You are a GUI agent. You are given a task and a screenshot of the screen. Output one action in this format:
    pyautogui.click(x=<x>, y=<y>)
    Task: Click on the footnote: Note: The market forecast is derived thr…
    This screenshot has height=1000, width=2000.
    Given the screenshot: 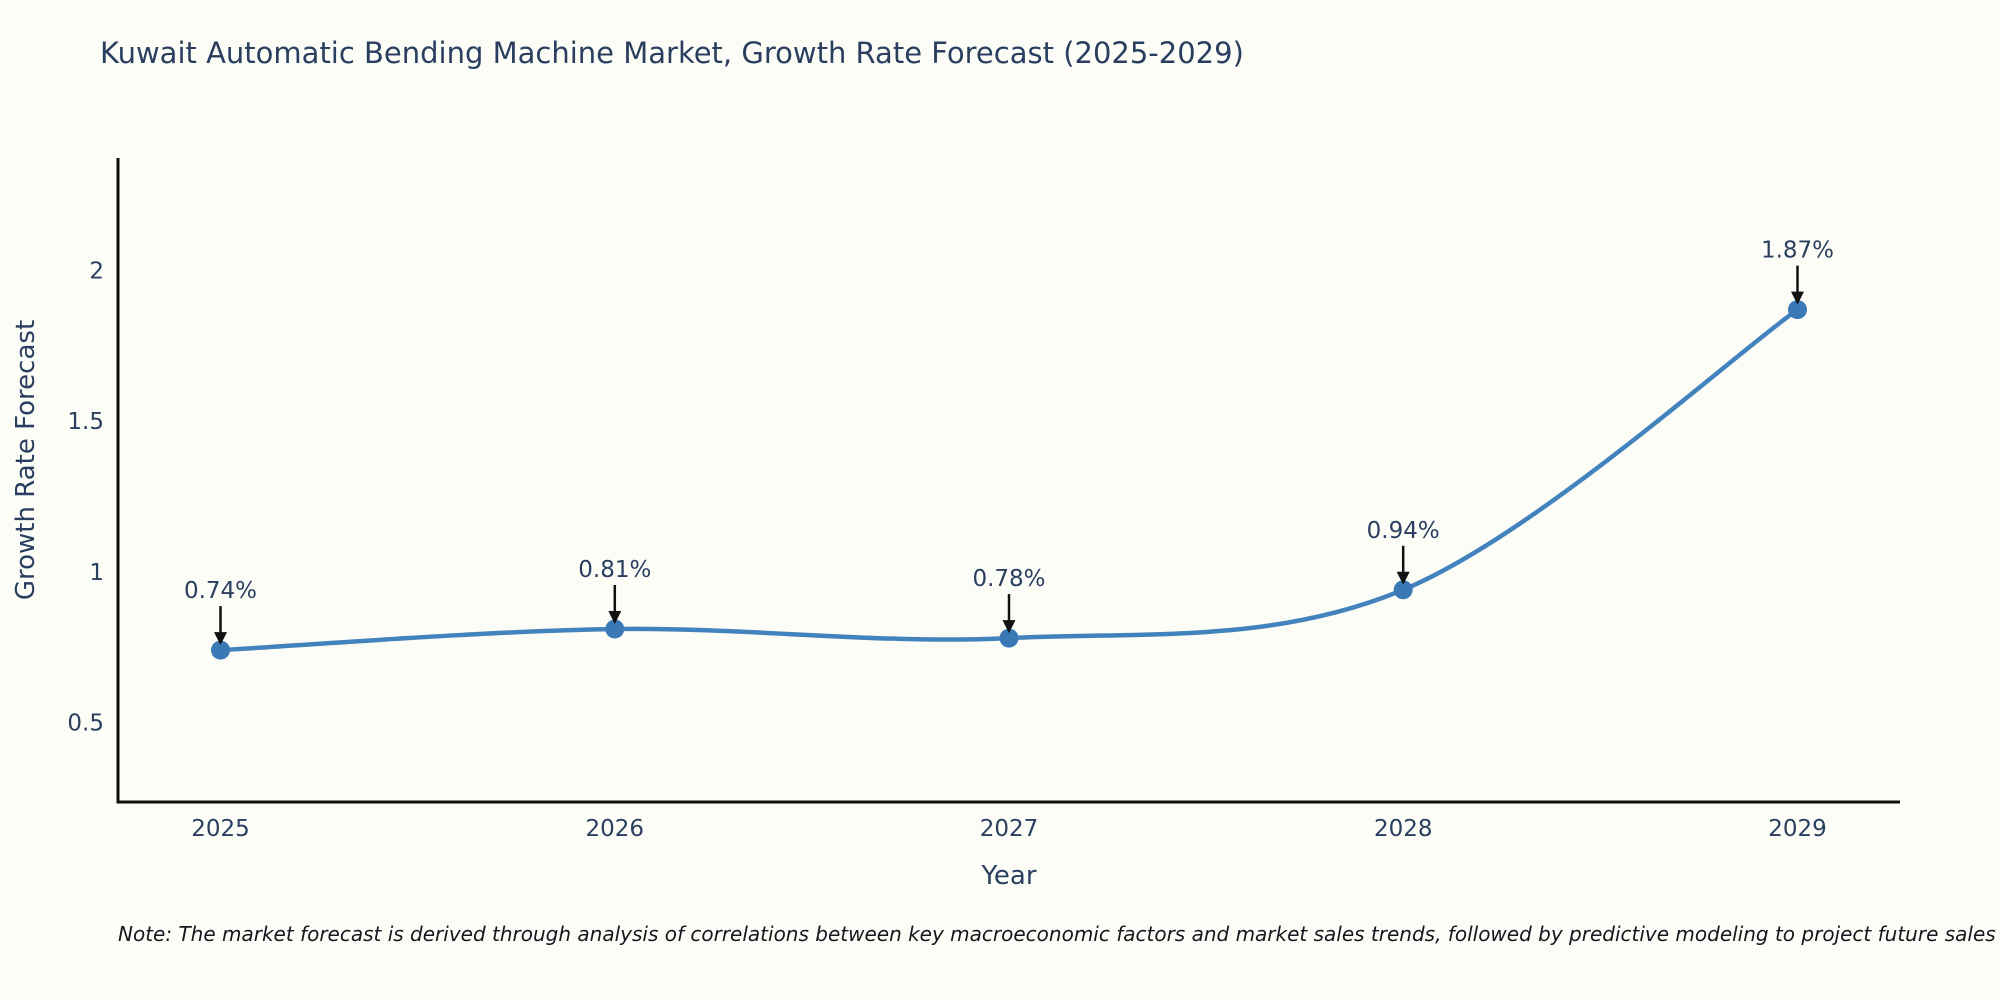 What is the action you would take?
    pyautogui.click(x=1057, y=934)
    